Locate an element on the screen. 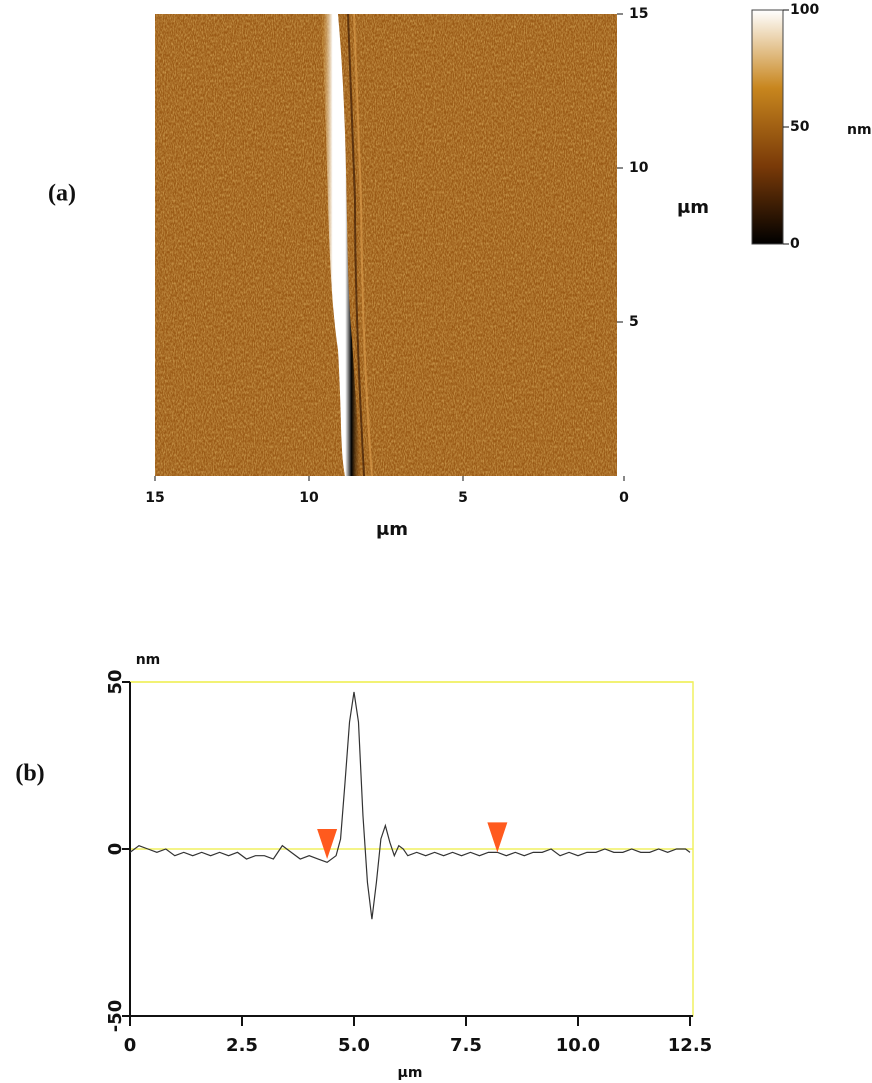 The image size is (872, 1083). y-axis-label: nm is located at coordinates (148, 660).